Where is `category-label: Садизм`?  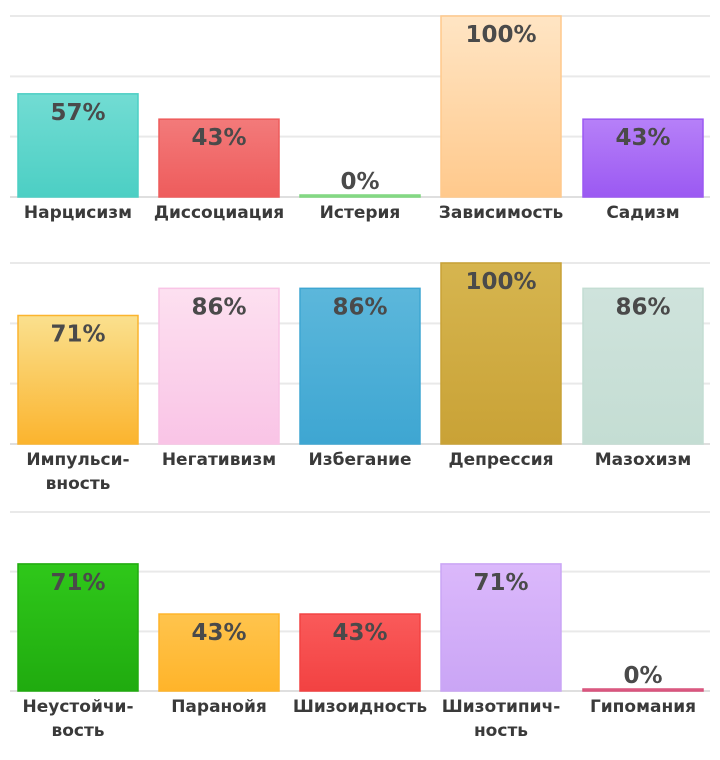
category-label: Садизм is located at coordinates (642, 213).